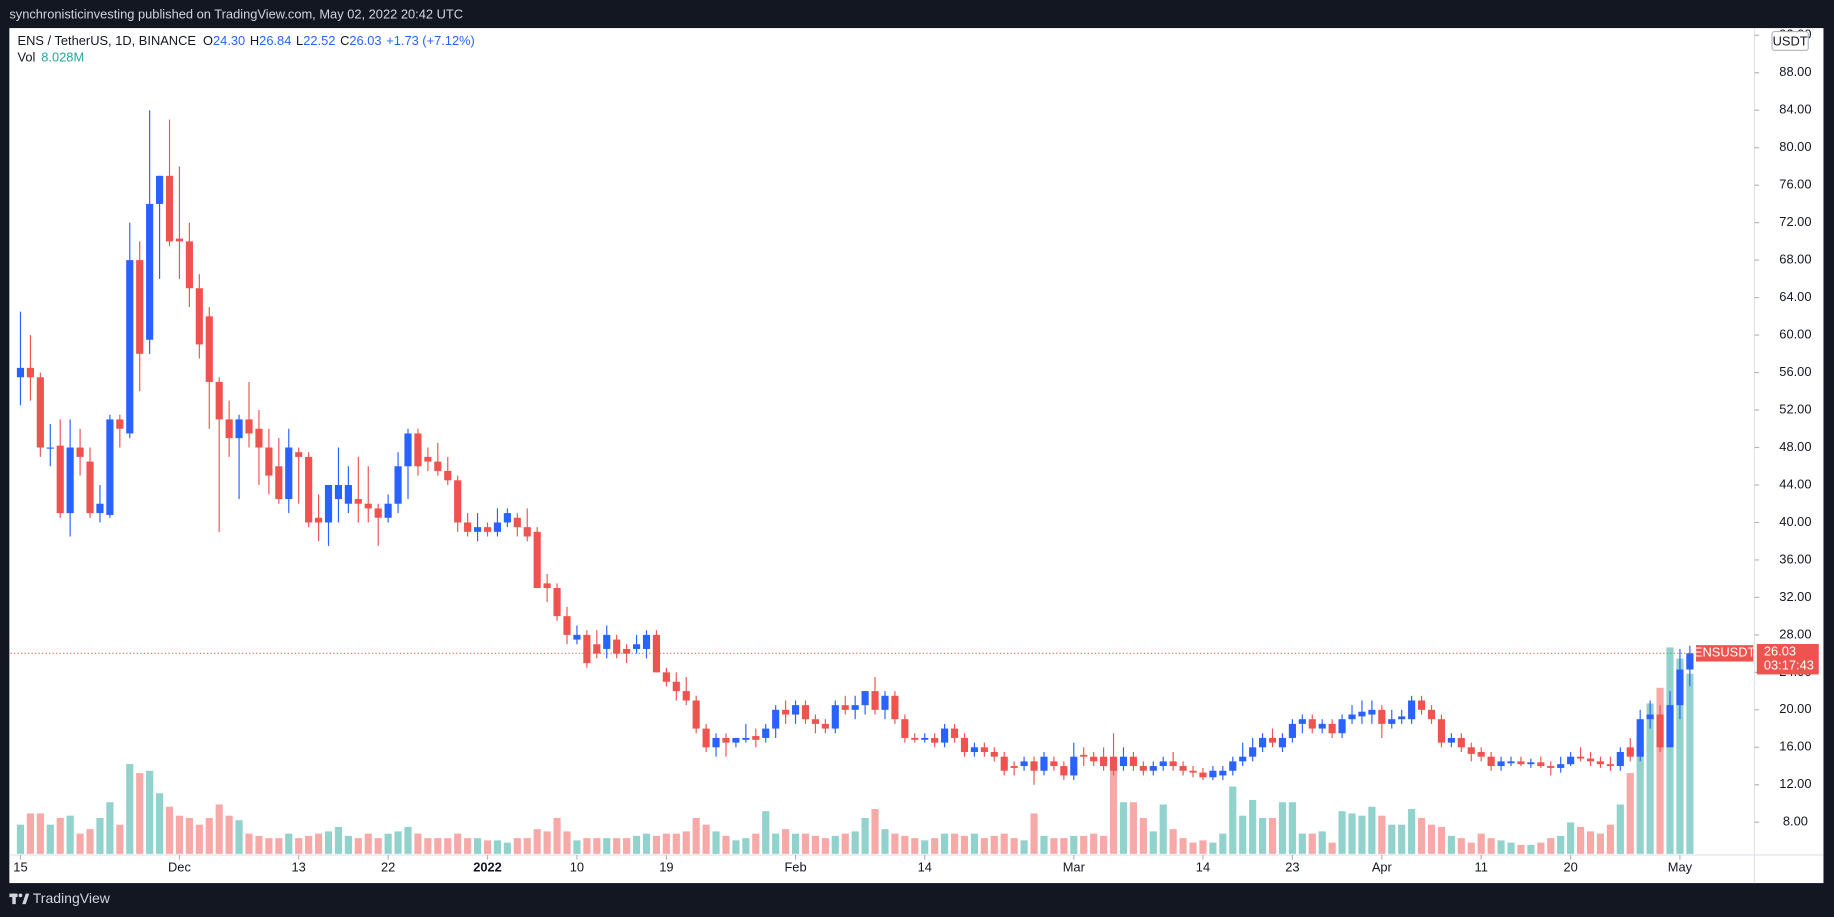 Image resolution: width=1834 pixels, height=917 pixels. I want to click on x-tick-label: 14, so click(1203, 866).